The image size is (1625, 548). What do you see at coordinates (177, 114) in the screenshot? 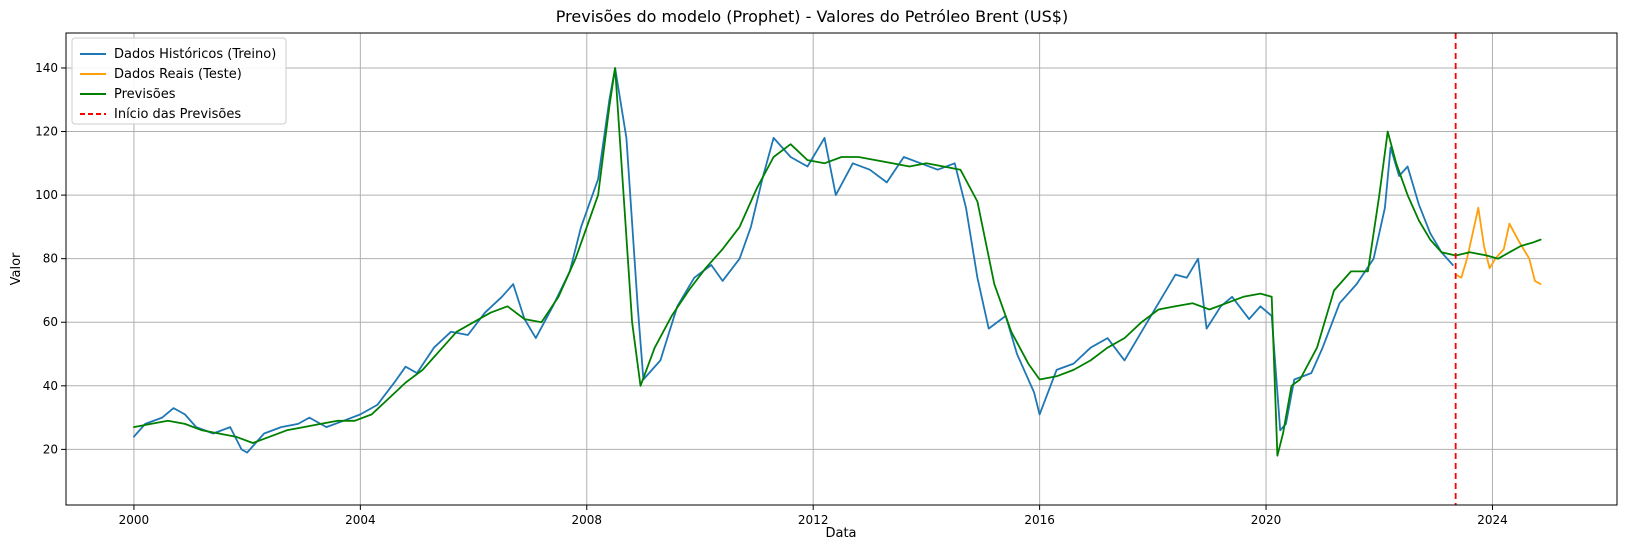
I see `legend-label: Início das Previsões` at bounding box center [177, 114].